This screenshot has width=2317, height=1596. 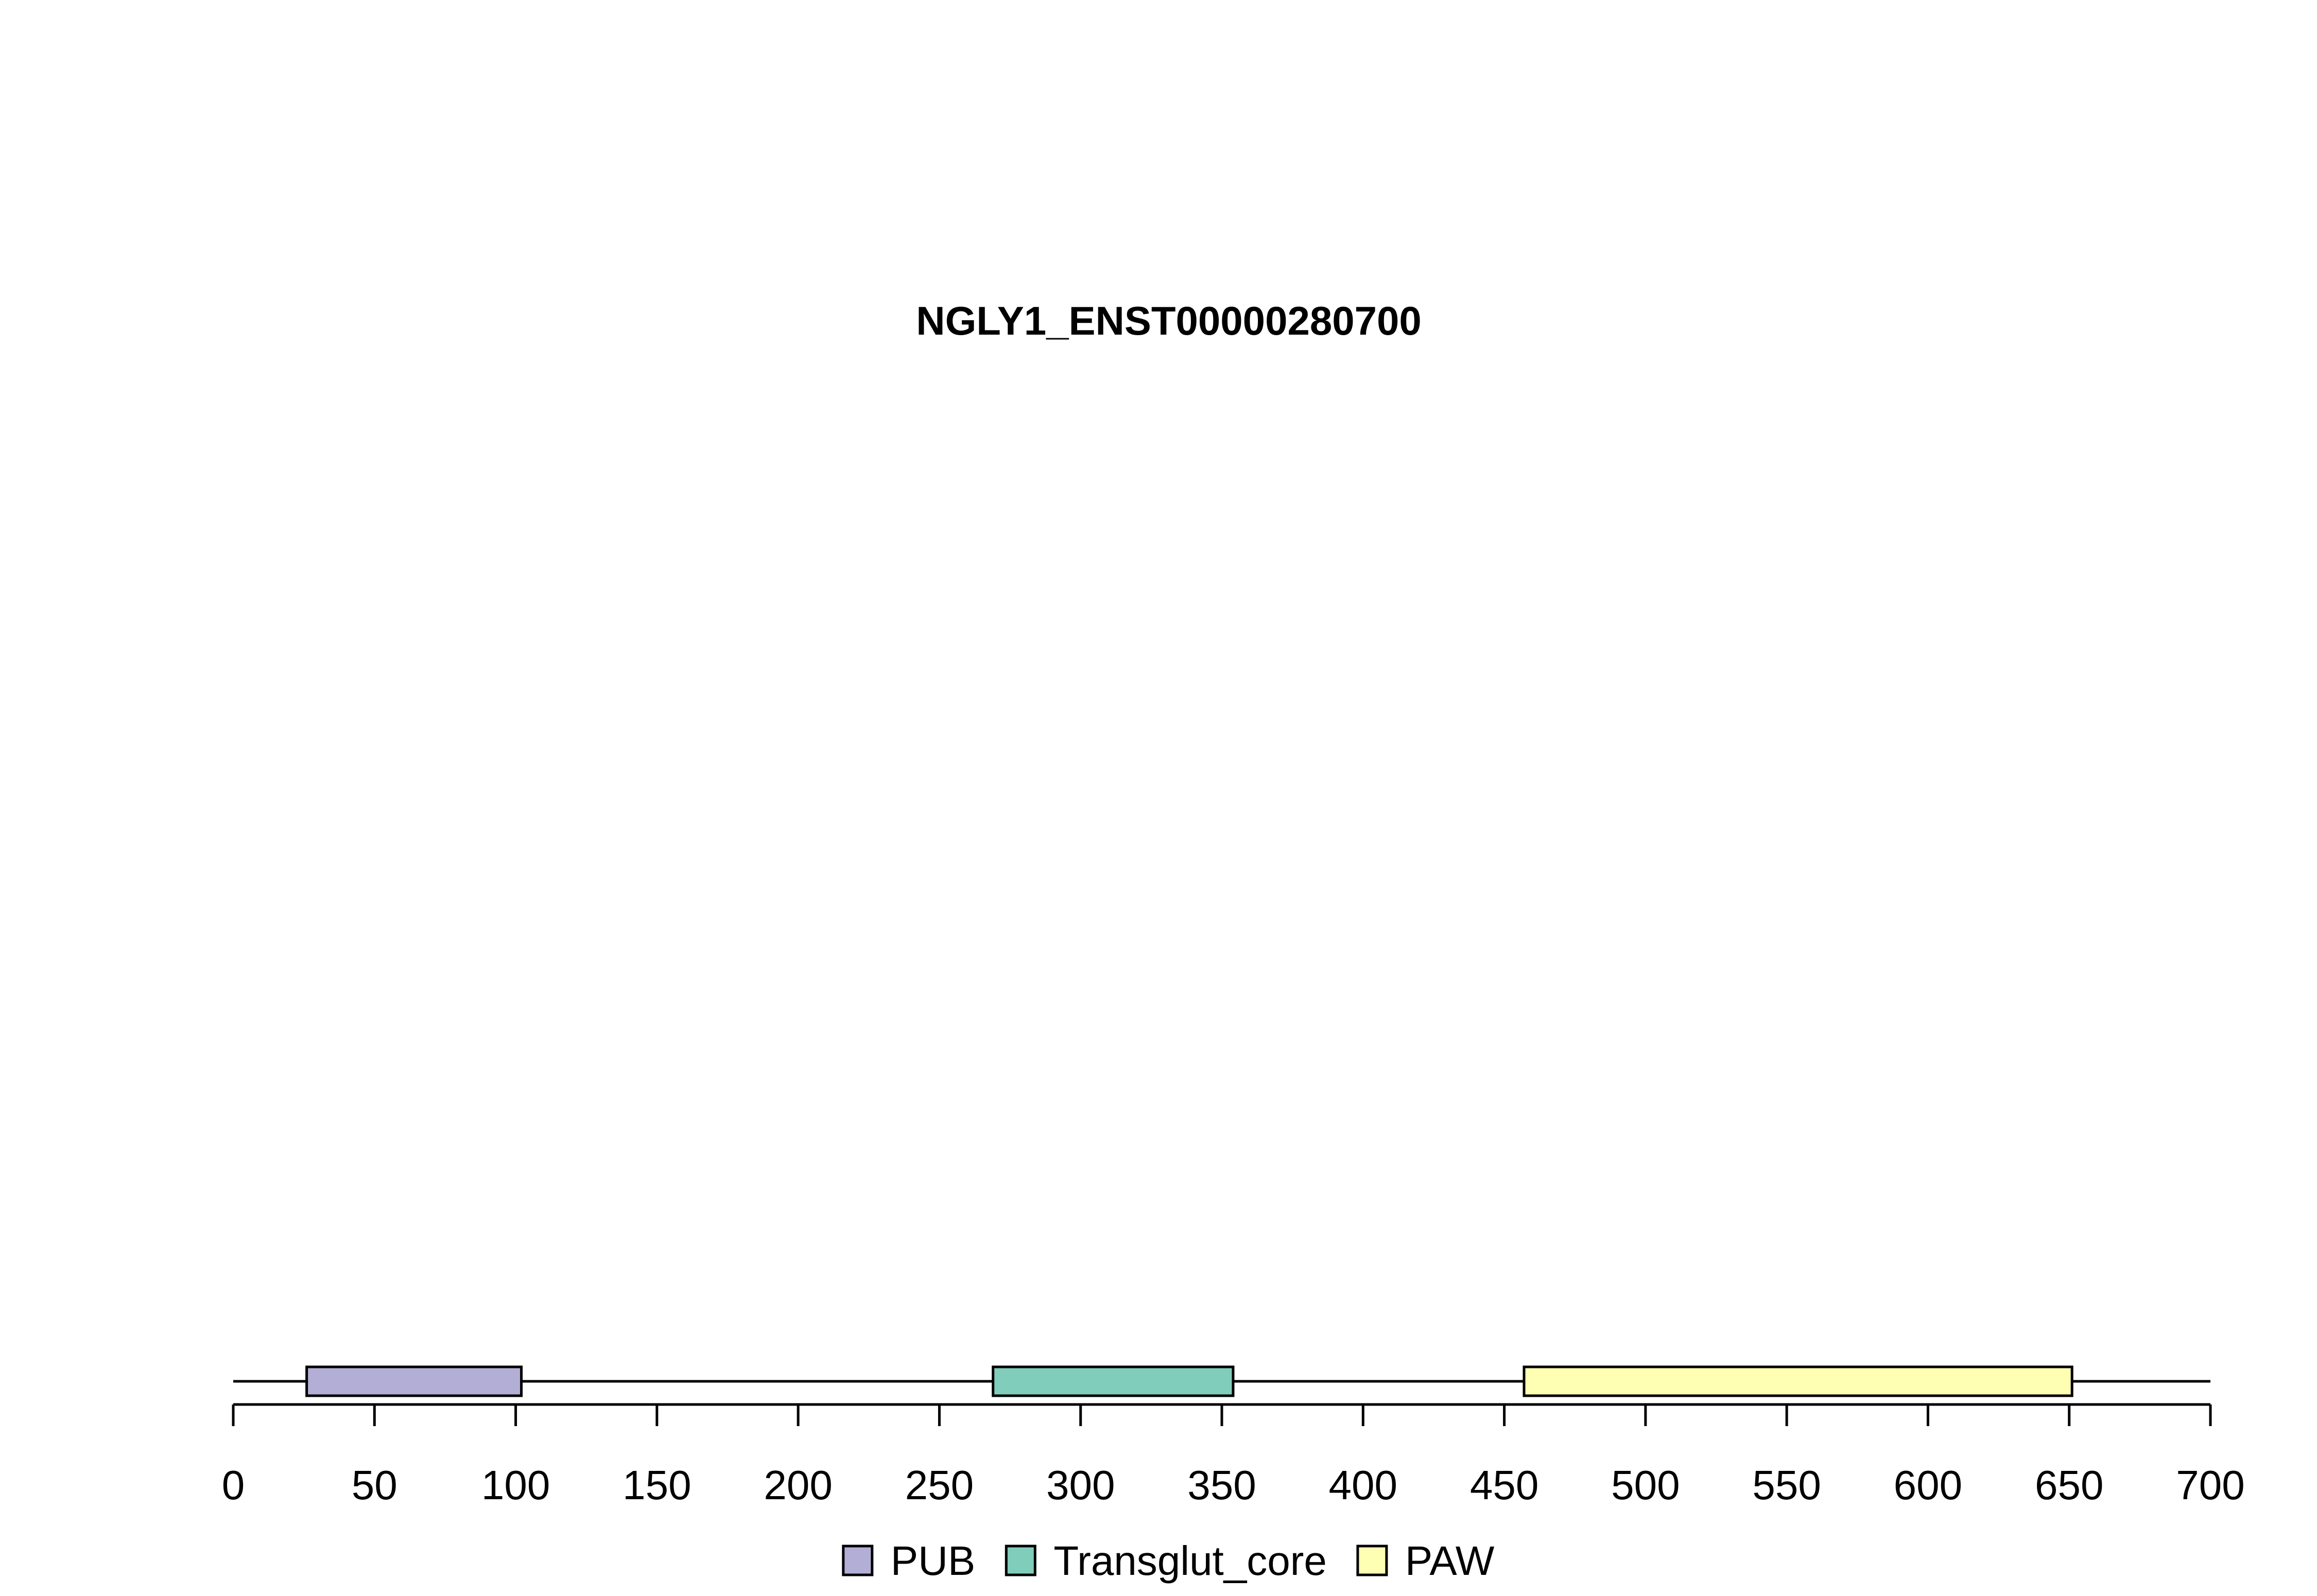 I want to click on domain-transglut-core, so click(x=1113, y=1381).